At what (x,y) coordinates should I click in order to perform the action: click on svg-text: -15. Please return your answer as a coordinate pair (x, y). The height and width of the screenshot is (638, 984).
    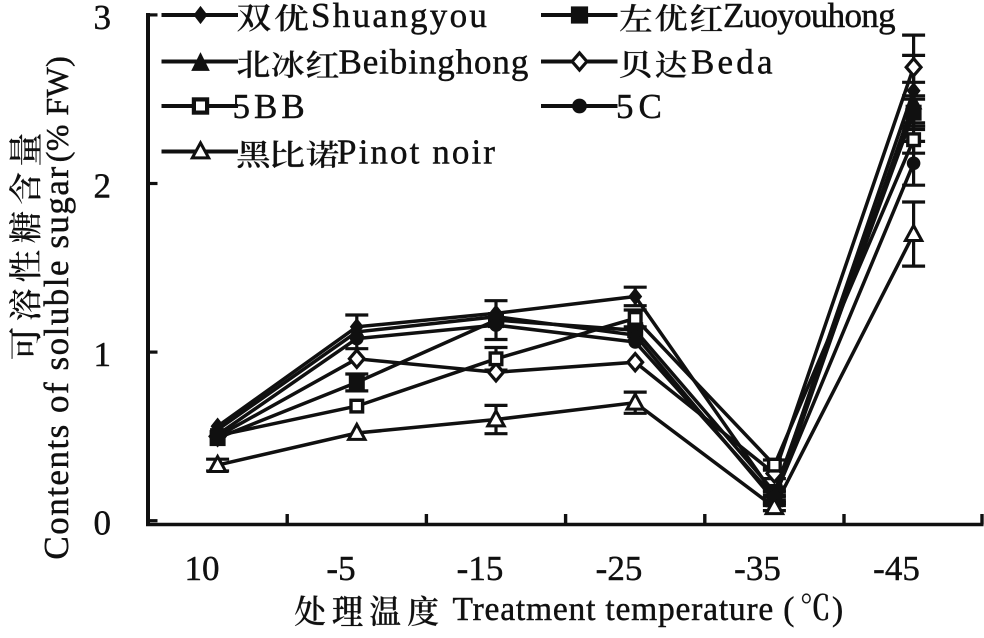
    Looking at the image, I should click on (480, 568).